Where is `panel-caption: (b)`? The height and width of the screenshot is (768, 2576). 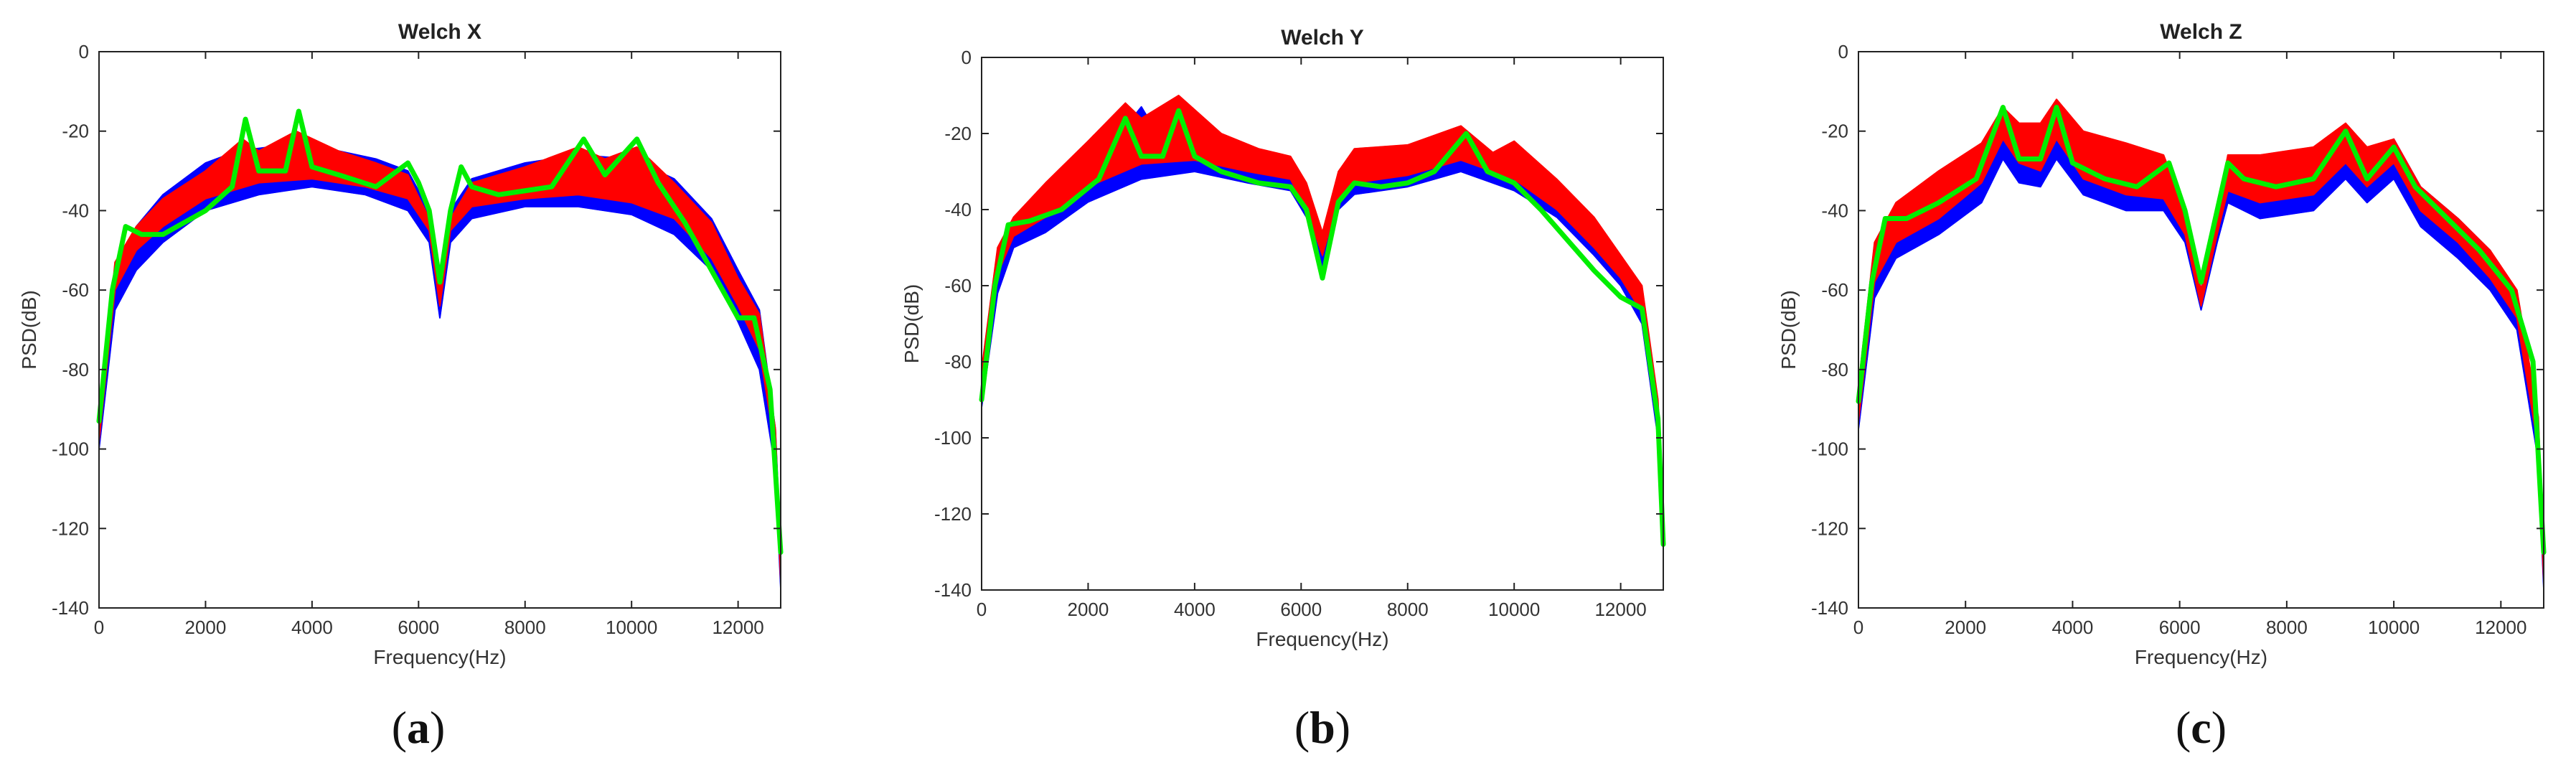
panel-caption: (b) is located at coordinates (1322, 727).